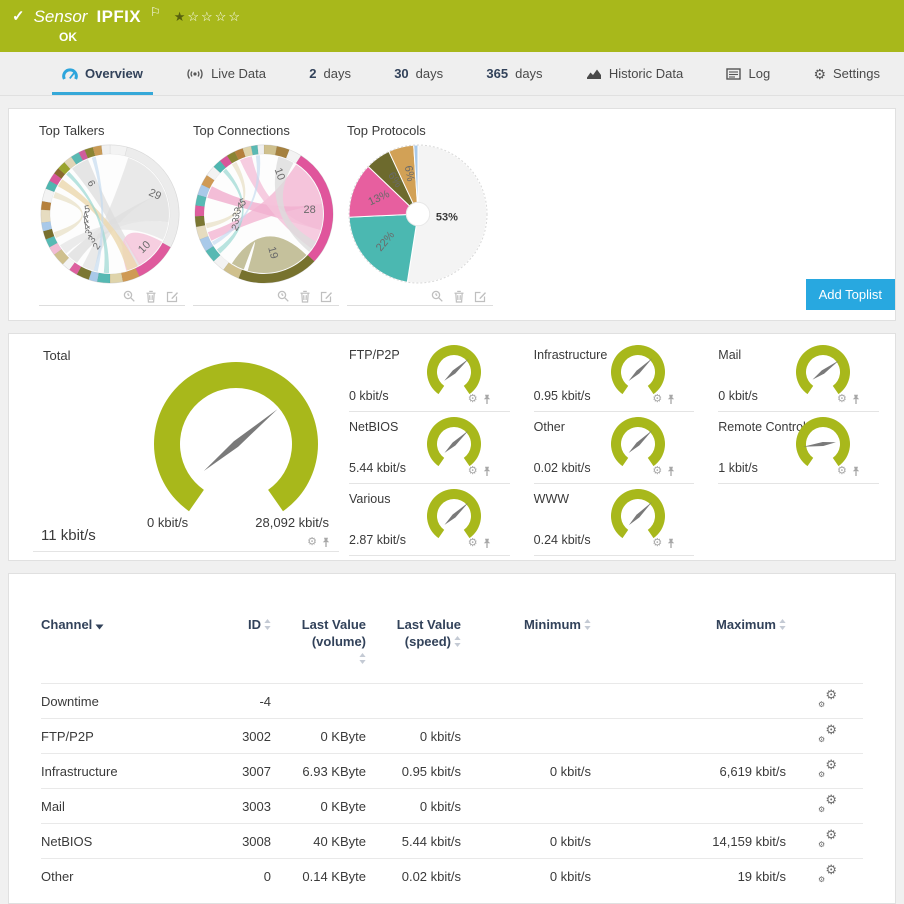 Image resolution: width=904 pixels, height=904 pixels. I want to click on svg-text: 28, so click(309, 210).